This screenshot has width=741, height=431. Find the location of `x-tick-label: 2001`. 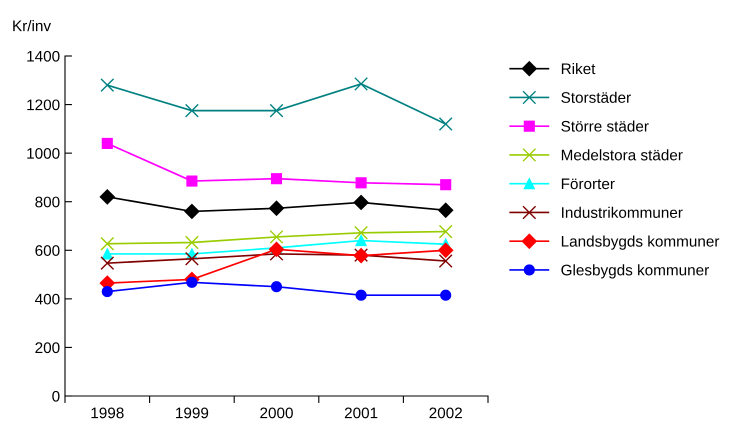

x-tick-label: 2001 is located at coordinates (361, 413).